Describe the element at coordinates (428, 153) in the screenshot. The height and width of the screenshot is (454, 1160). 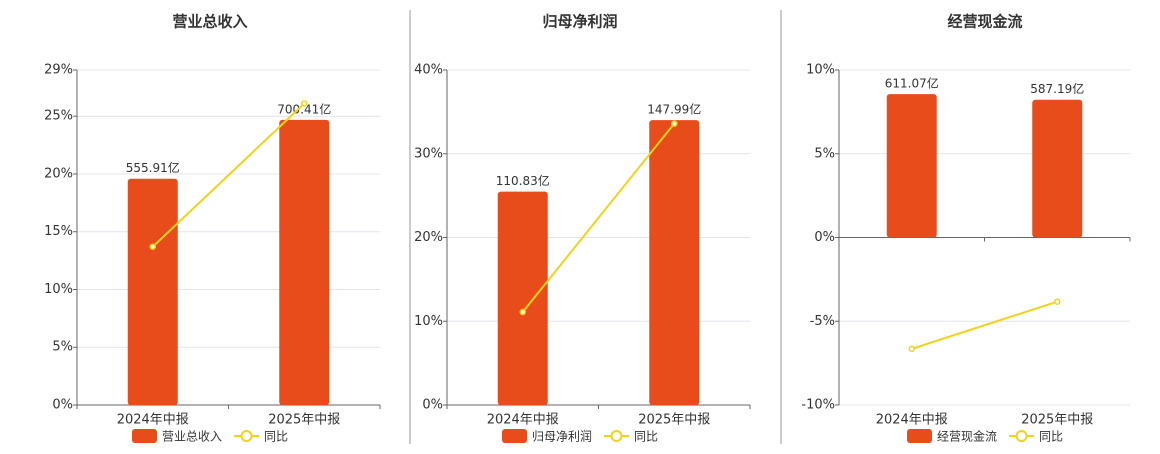
I see `y-tick-label: 30%` at that location.